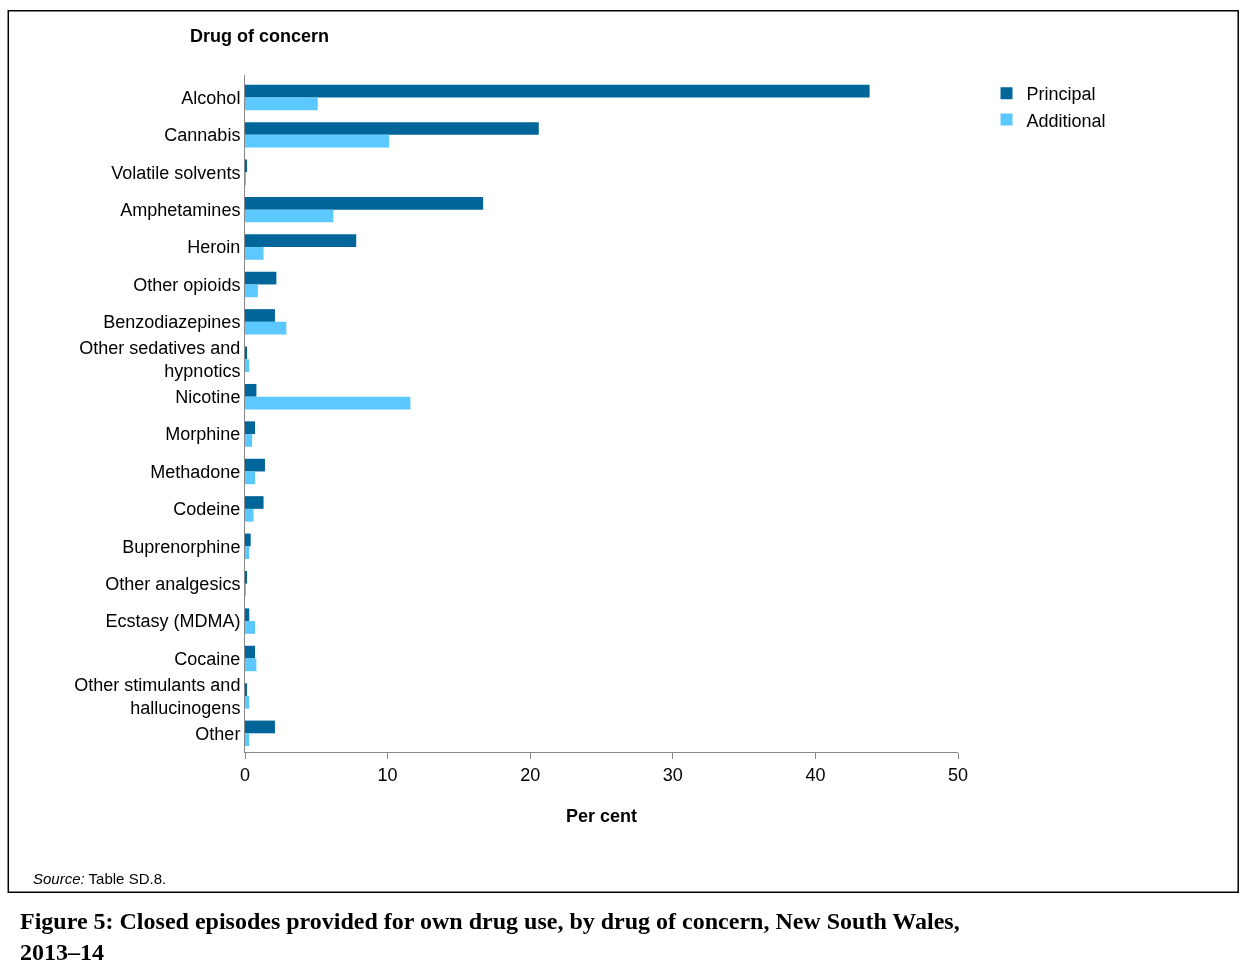  I want to click on x-axis-title: Per cent, so click(601, 815).